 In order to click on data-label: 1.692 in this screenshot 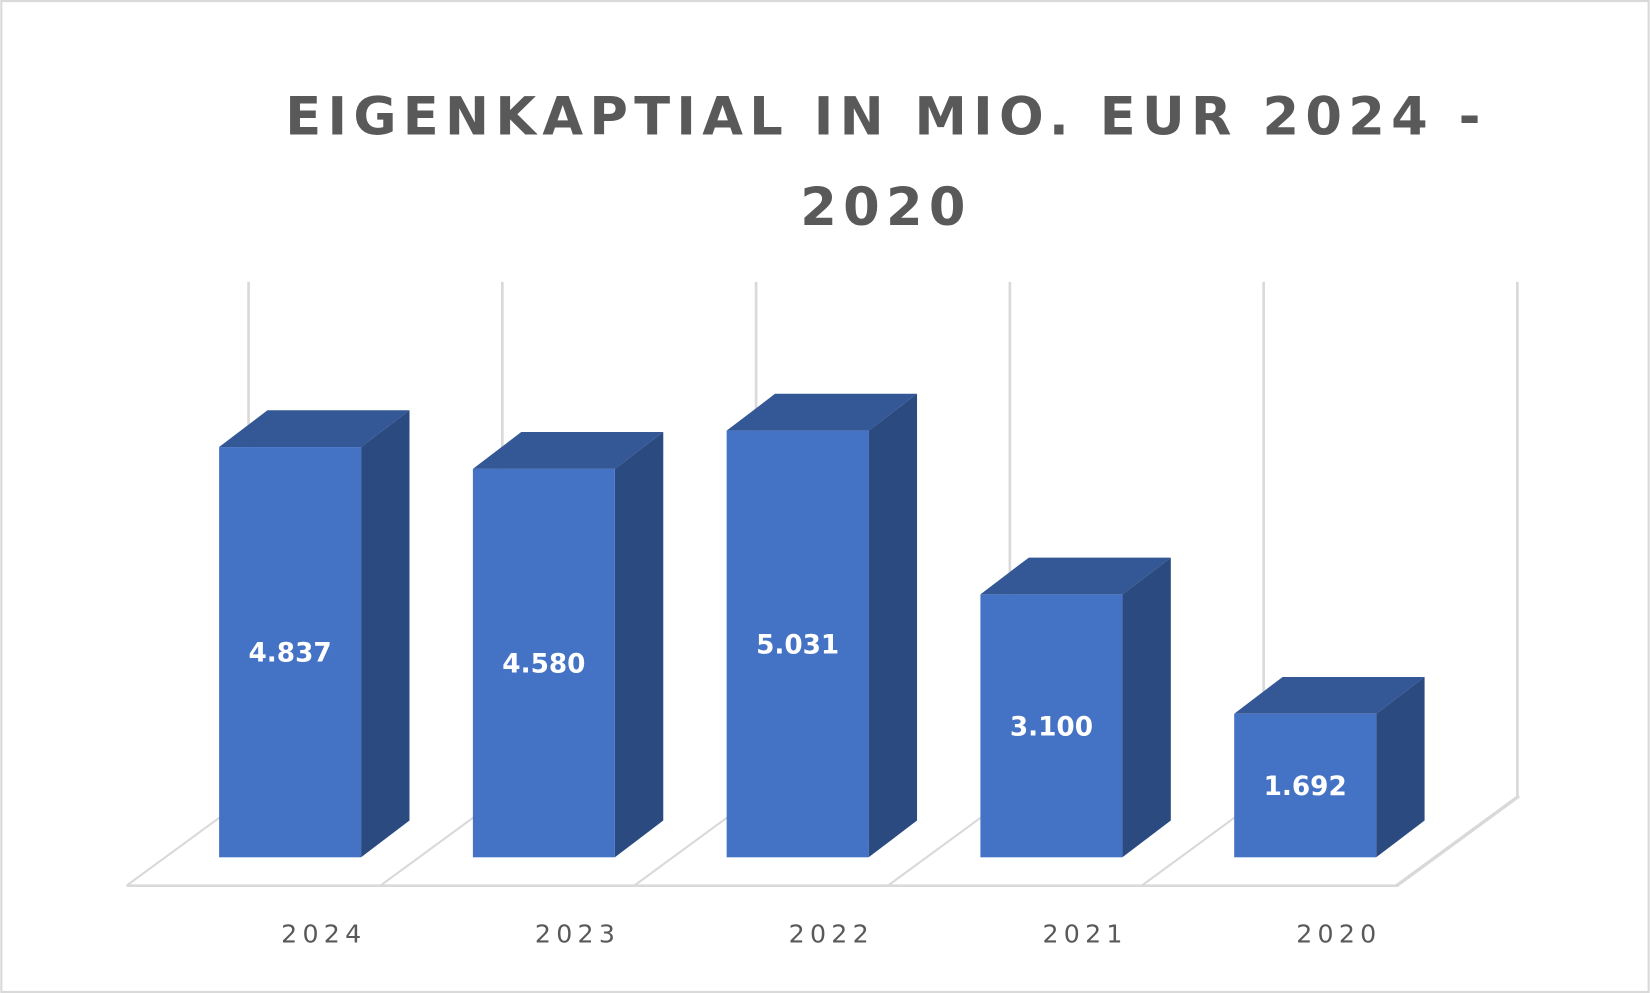, I will do `click(1305, 787)`.